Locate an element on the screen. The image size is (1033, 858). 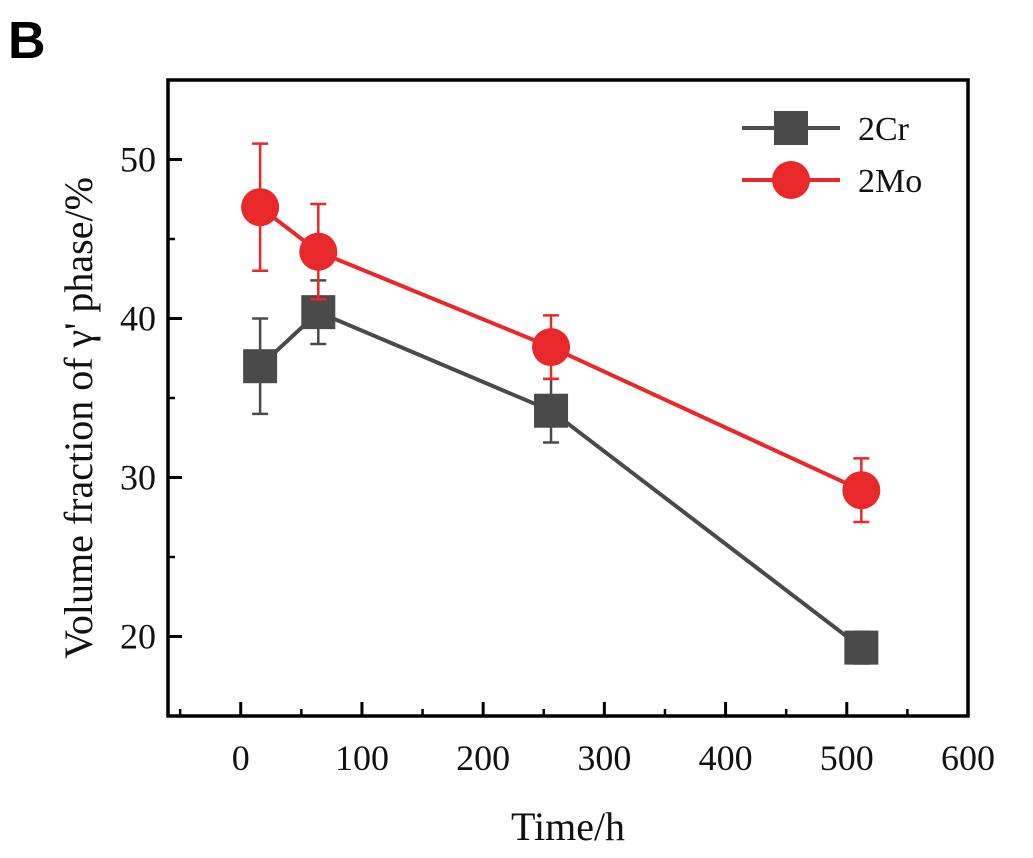
x-axis-title: Time/h is located at coordinates (568, 826).